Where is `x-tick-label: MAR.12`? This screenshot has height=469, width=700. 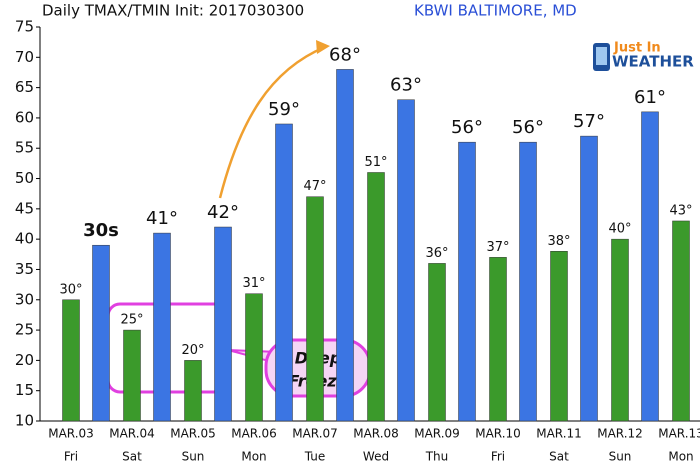 x-tick-label: MAR.12 is located at coordinates (620, 434).